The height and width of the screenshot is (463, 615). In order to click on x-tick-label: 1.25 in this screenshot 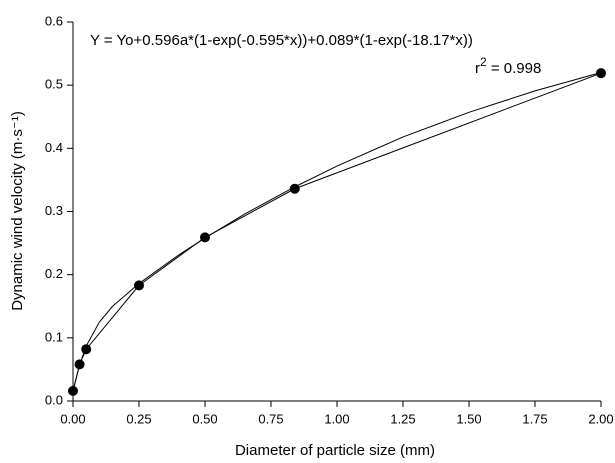, I will do `click(402, 418)`.